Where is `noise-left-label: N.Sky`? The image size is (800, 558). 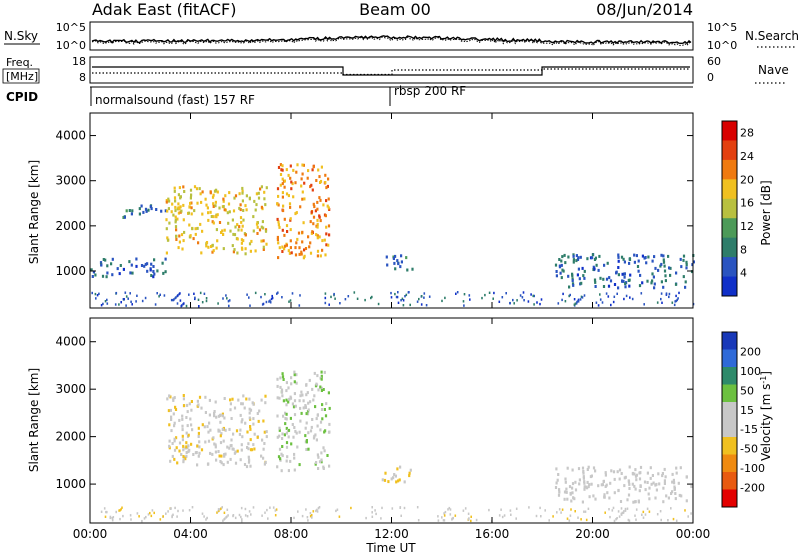
noise-left-label: N.Sky is located at coordinates (21, 36).